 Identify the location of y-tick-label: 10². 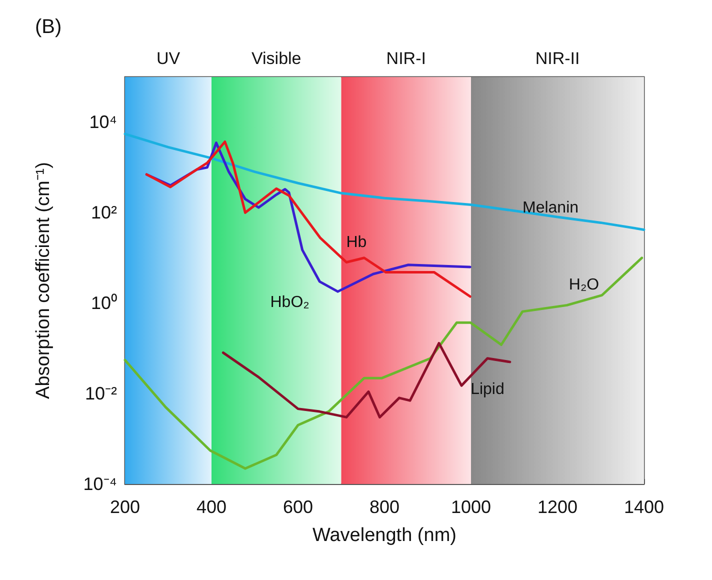
(104, 212).